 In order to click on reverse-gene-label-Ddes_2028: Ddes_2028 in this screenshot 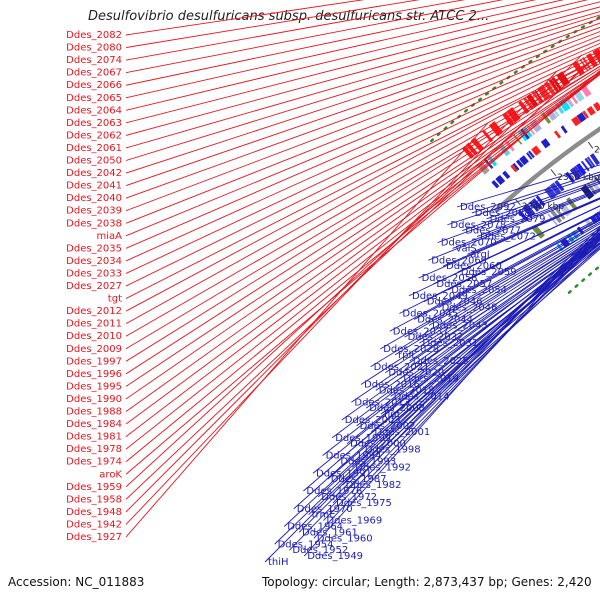, I will do `click(411, 349)`.